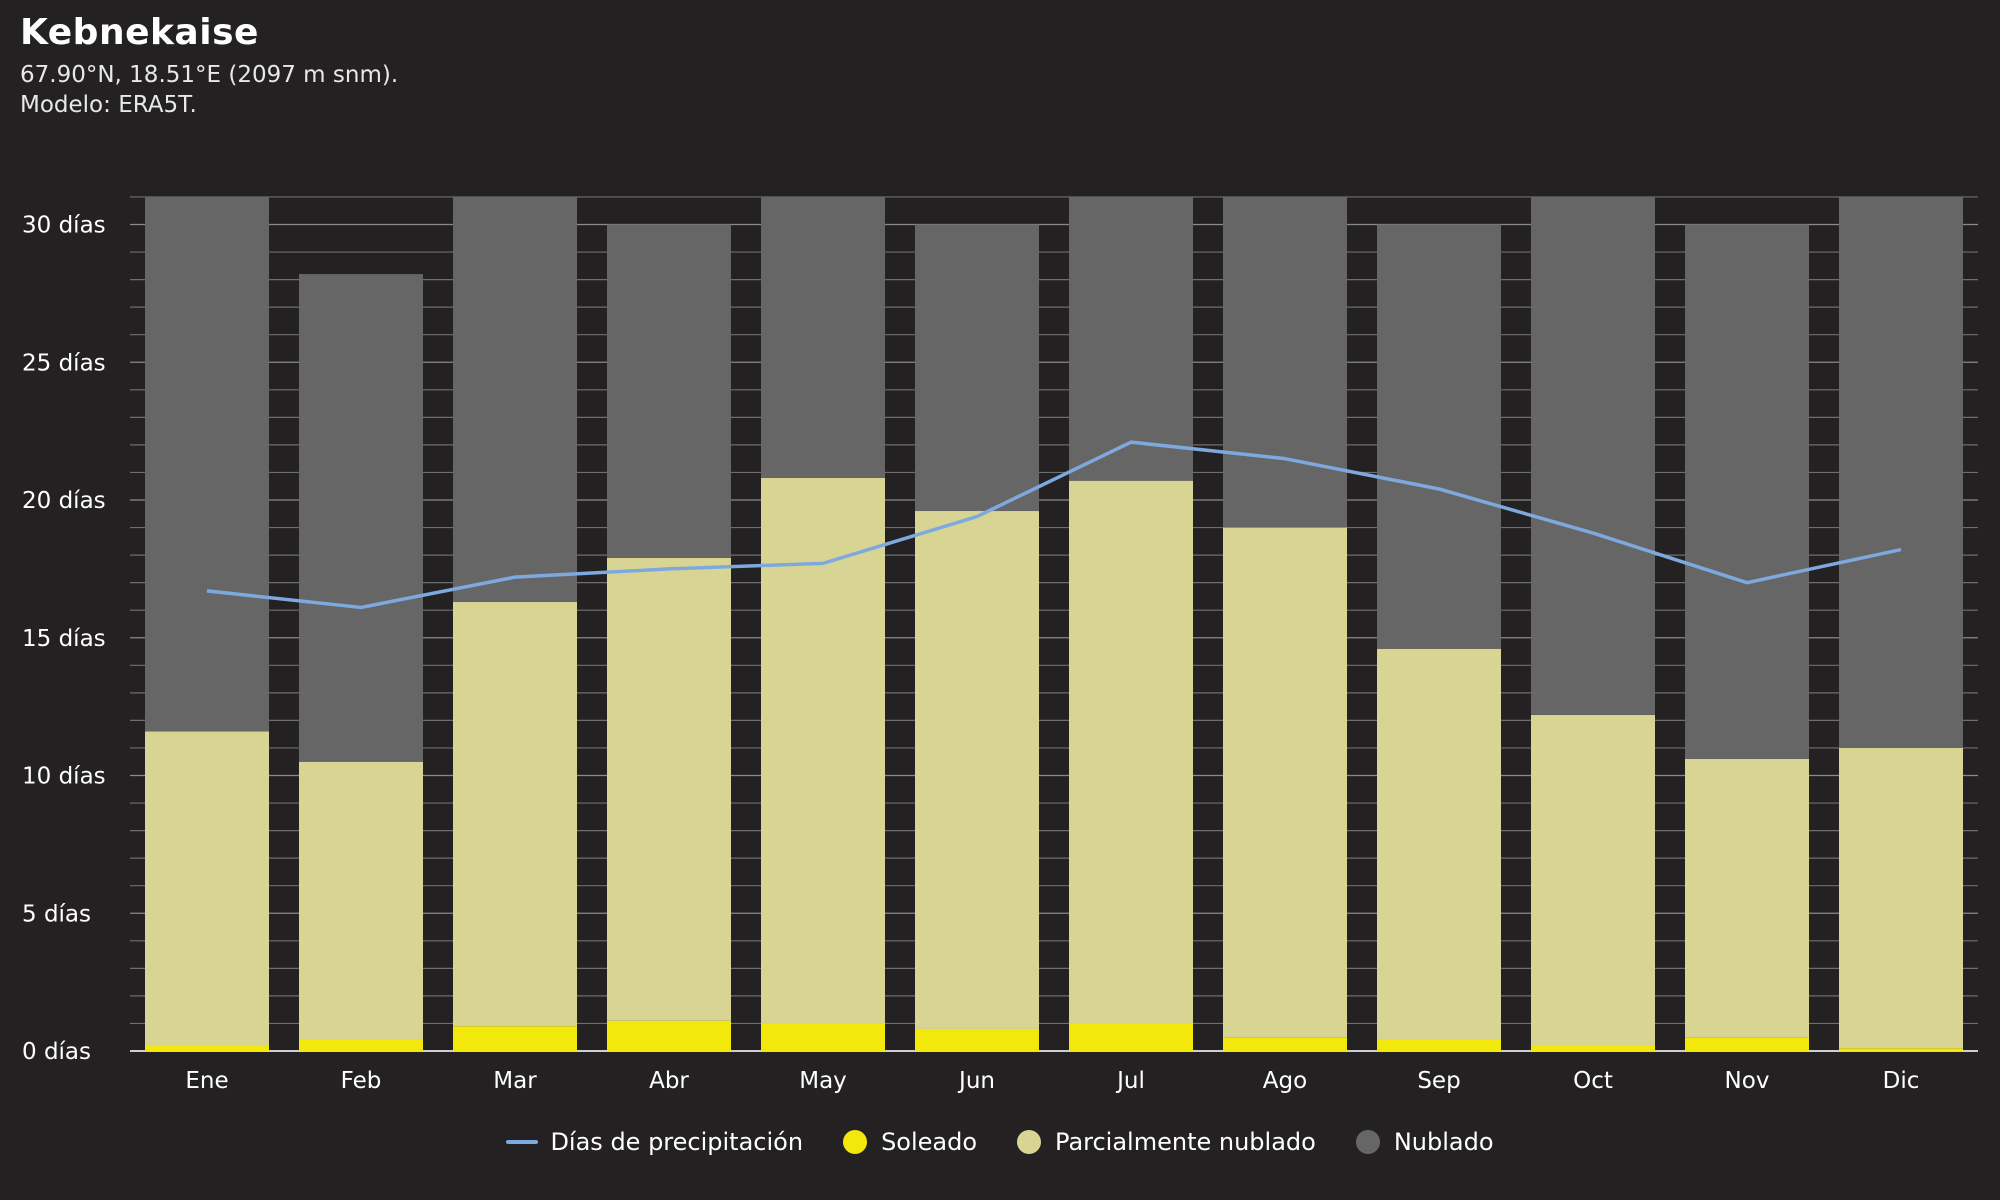 This screenshot has height=1200, width=2000. Describe the element at coordinates (1593, 1081) in the screenshot. I see `x-tick-label: Oct` at that location.